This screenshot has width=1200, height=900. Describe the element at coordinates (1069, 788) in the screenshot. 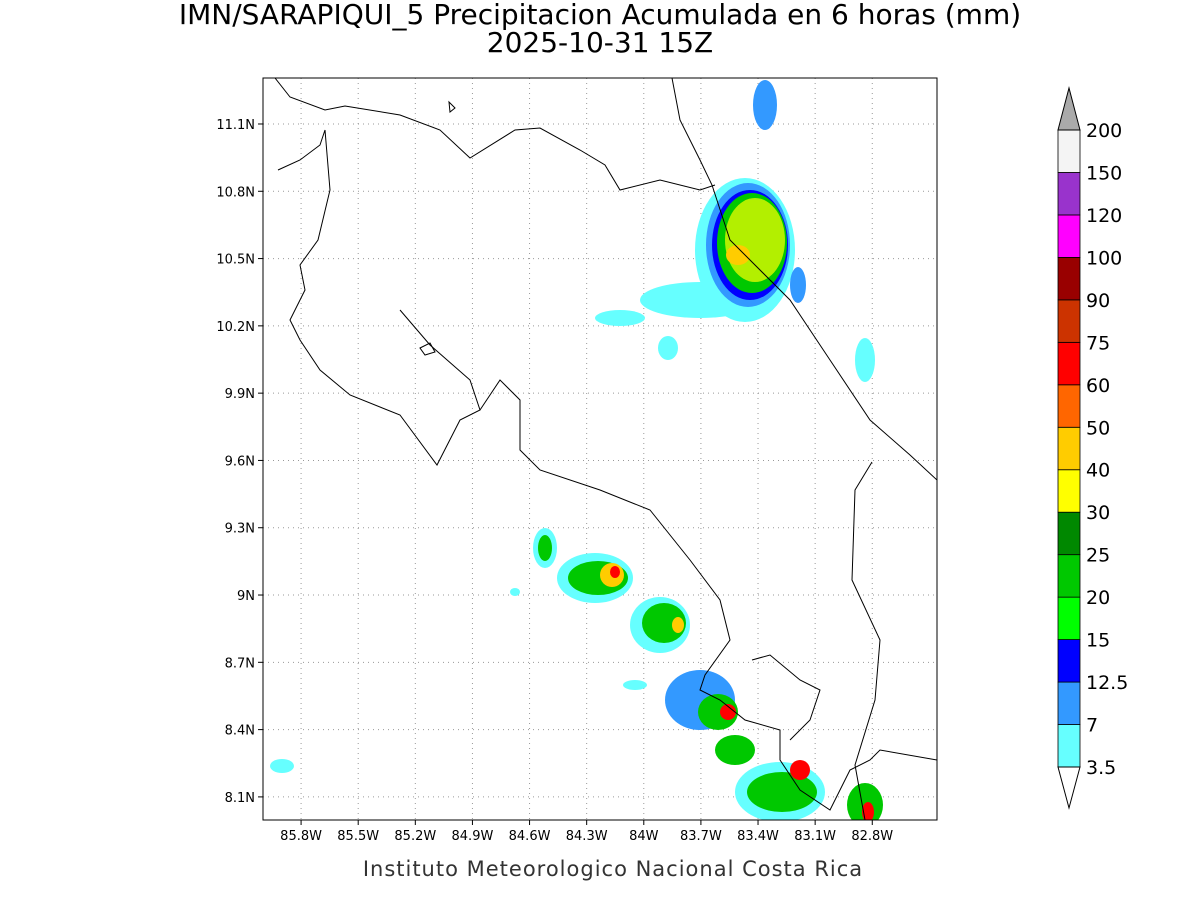

I see `colorbar-under` at that location.